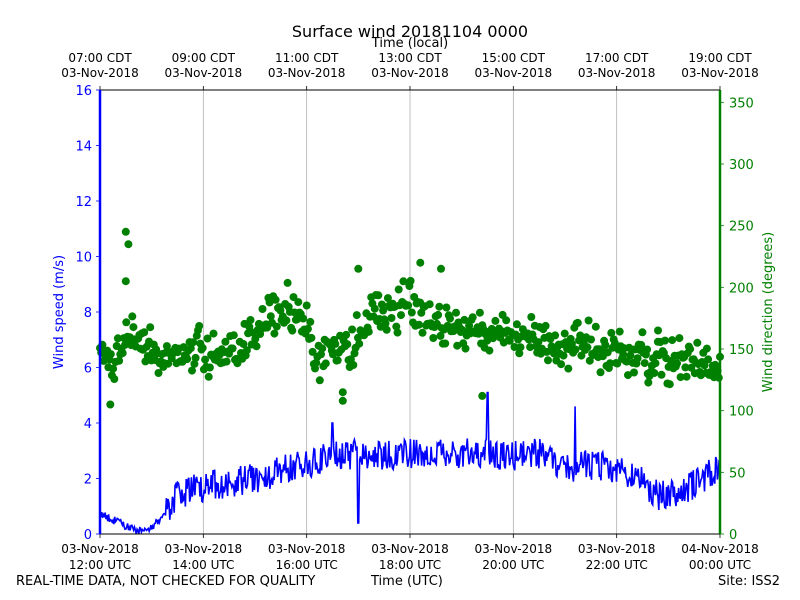 Image resolution: width=800 pixels, height=600 pixels. Describe the element at coordinates (410, 31) in the screenshot. I see `chart-title: Surface wind 20181104 0000` at that location.